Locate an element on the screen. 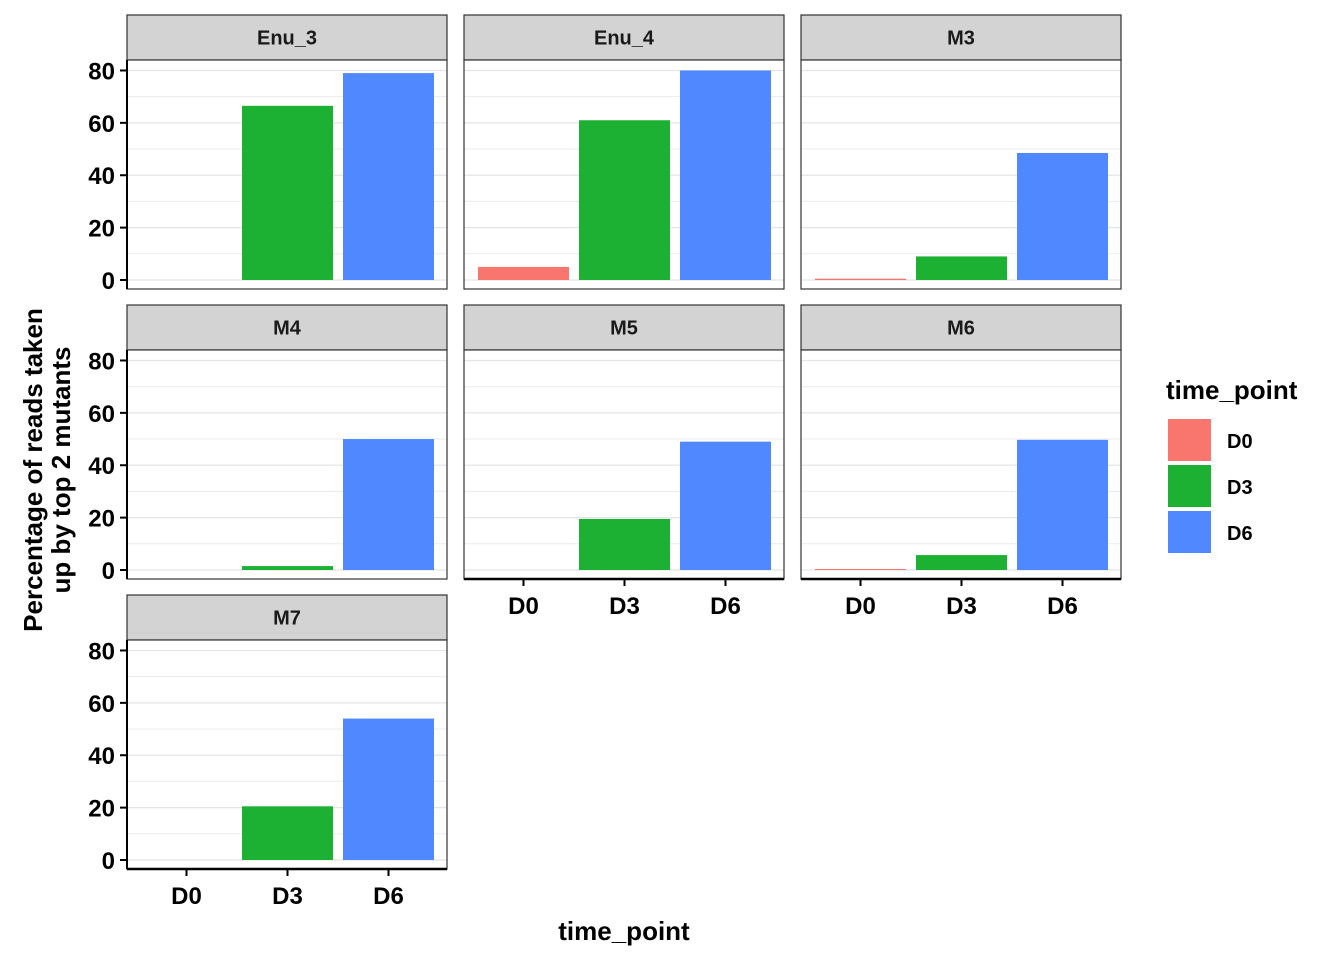 The height and width of the screenshot is (960, 1344). bar-M4-D6 is located at coordinates (388, 504).